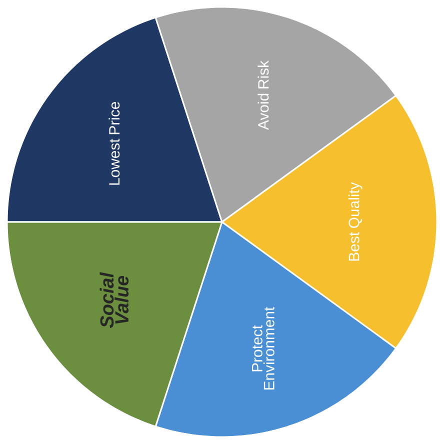  I want to click on slice-label: Avoid Risk, so click(263, 95).